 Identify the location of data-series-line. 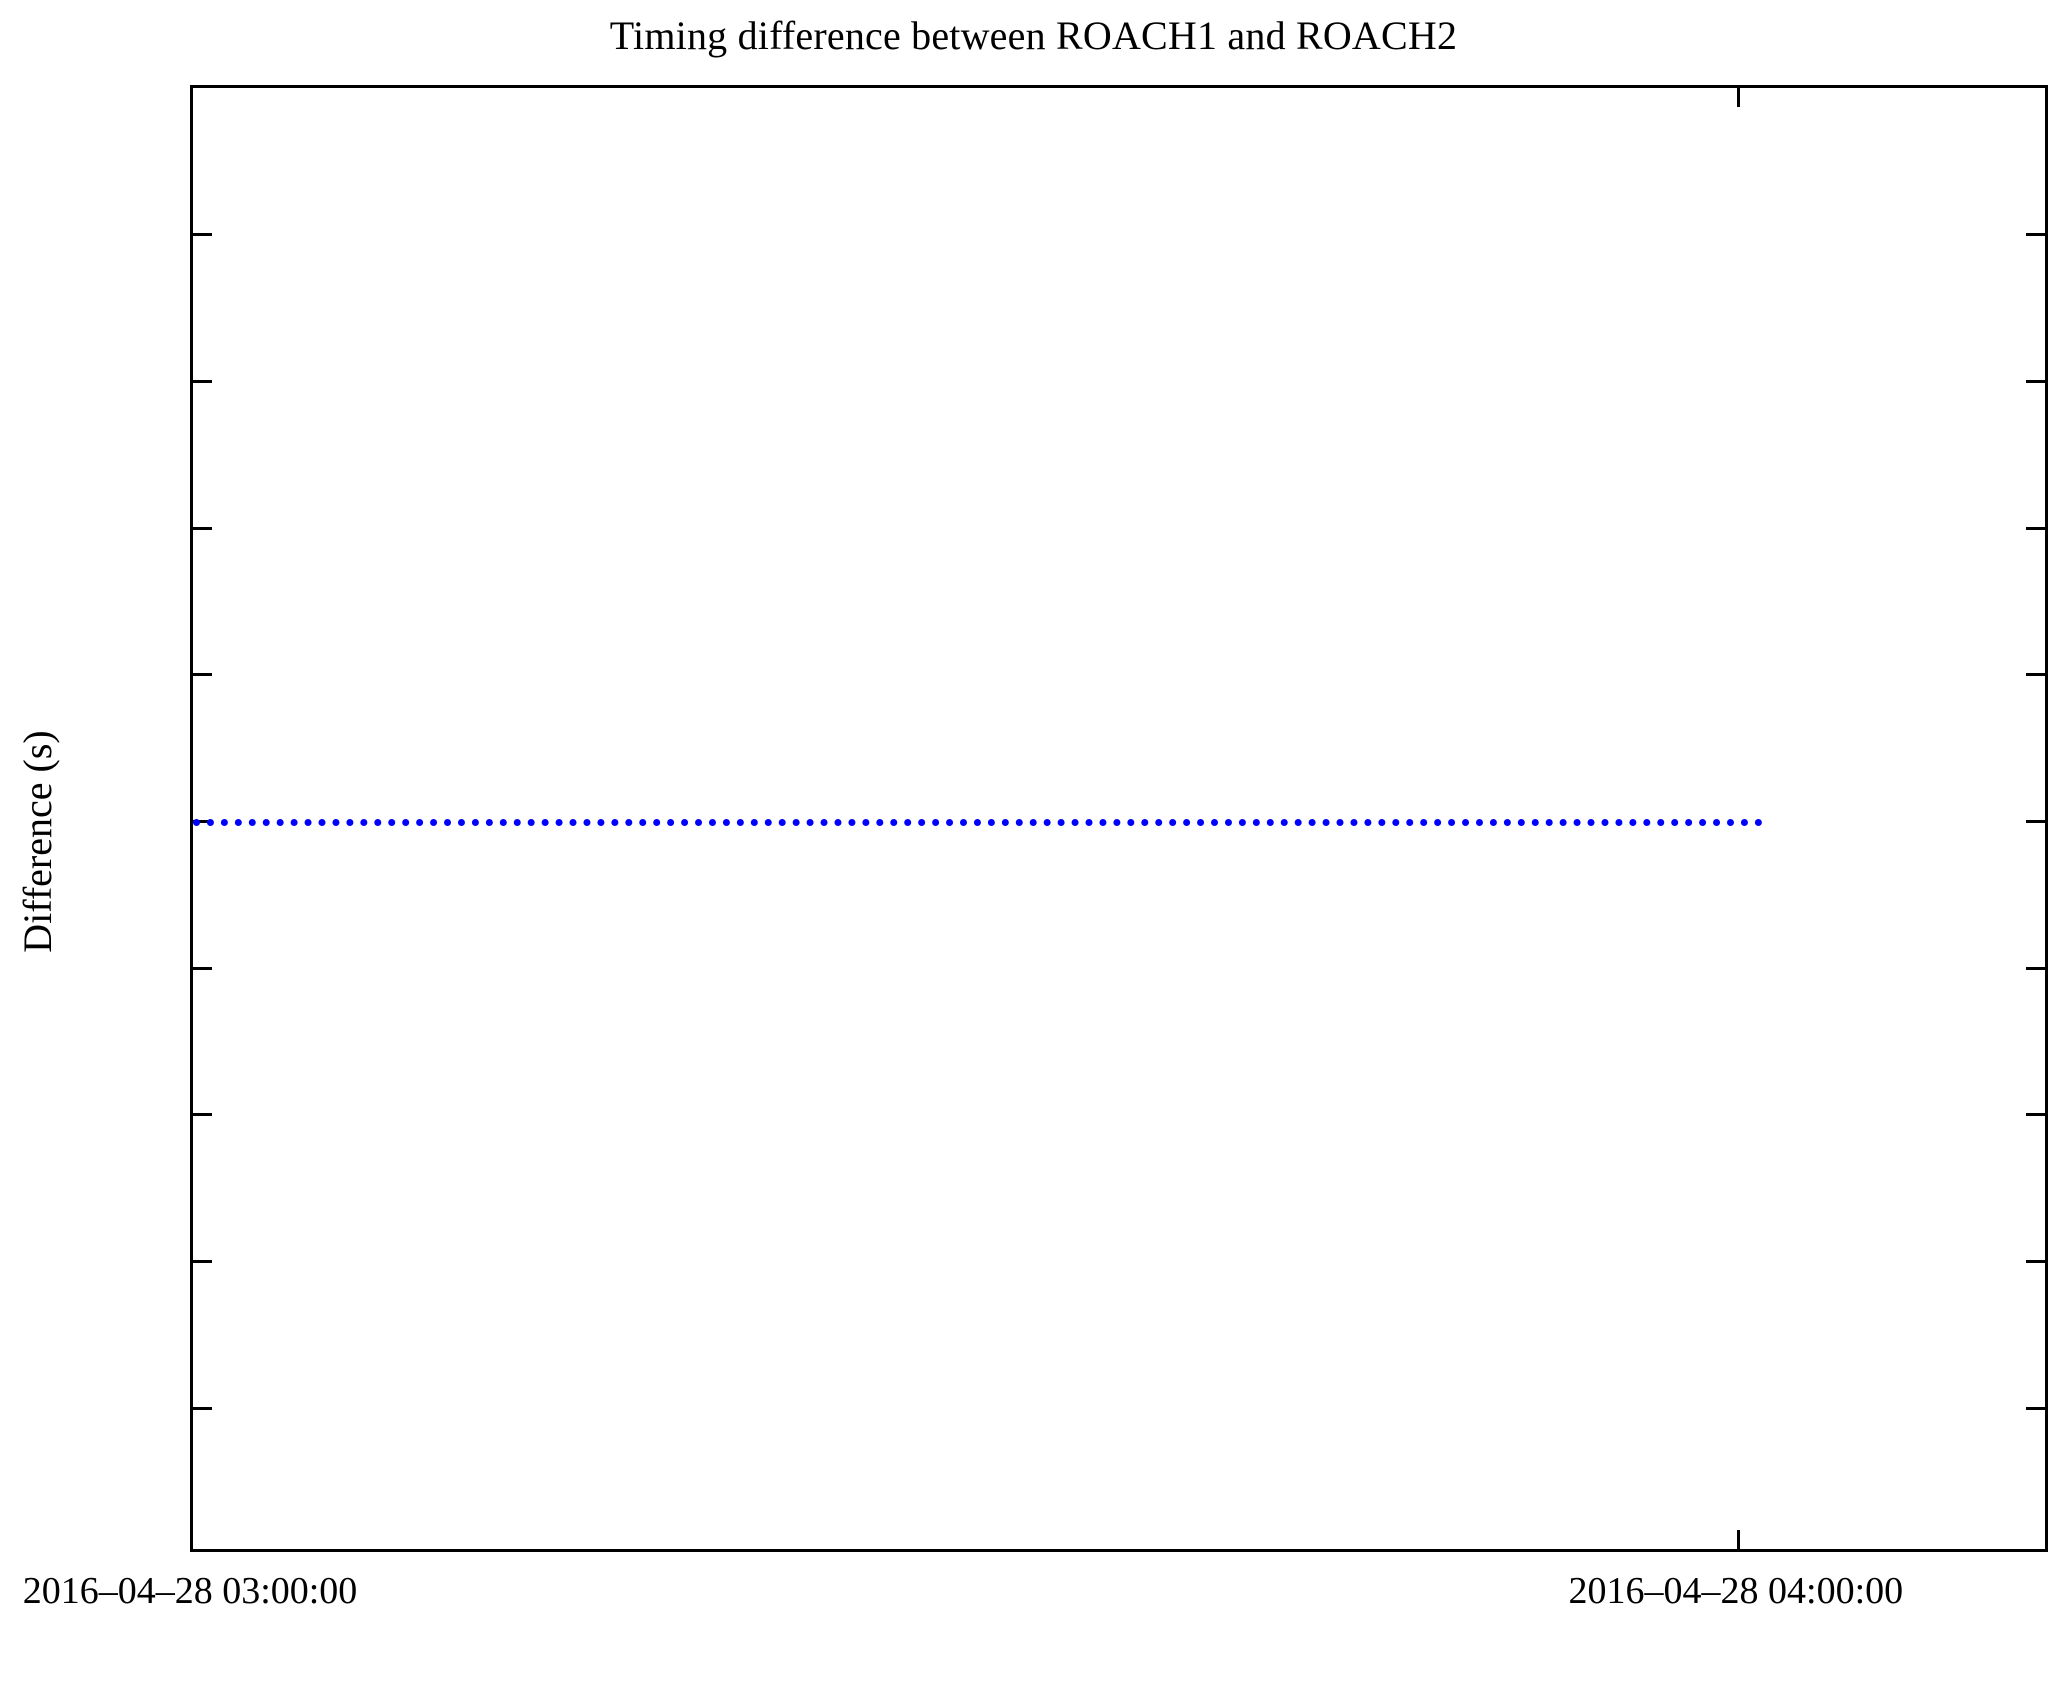
(978, 822).